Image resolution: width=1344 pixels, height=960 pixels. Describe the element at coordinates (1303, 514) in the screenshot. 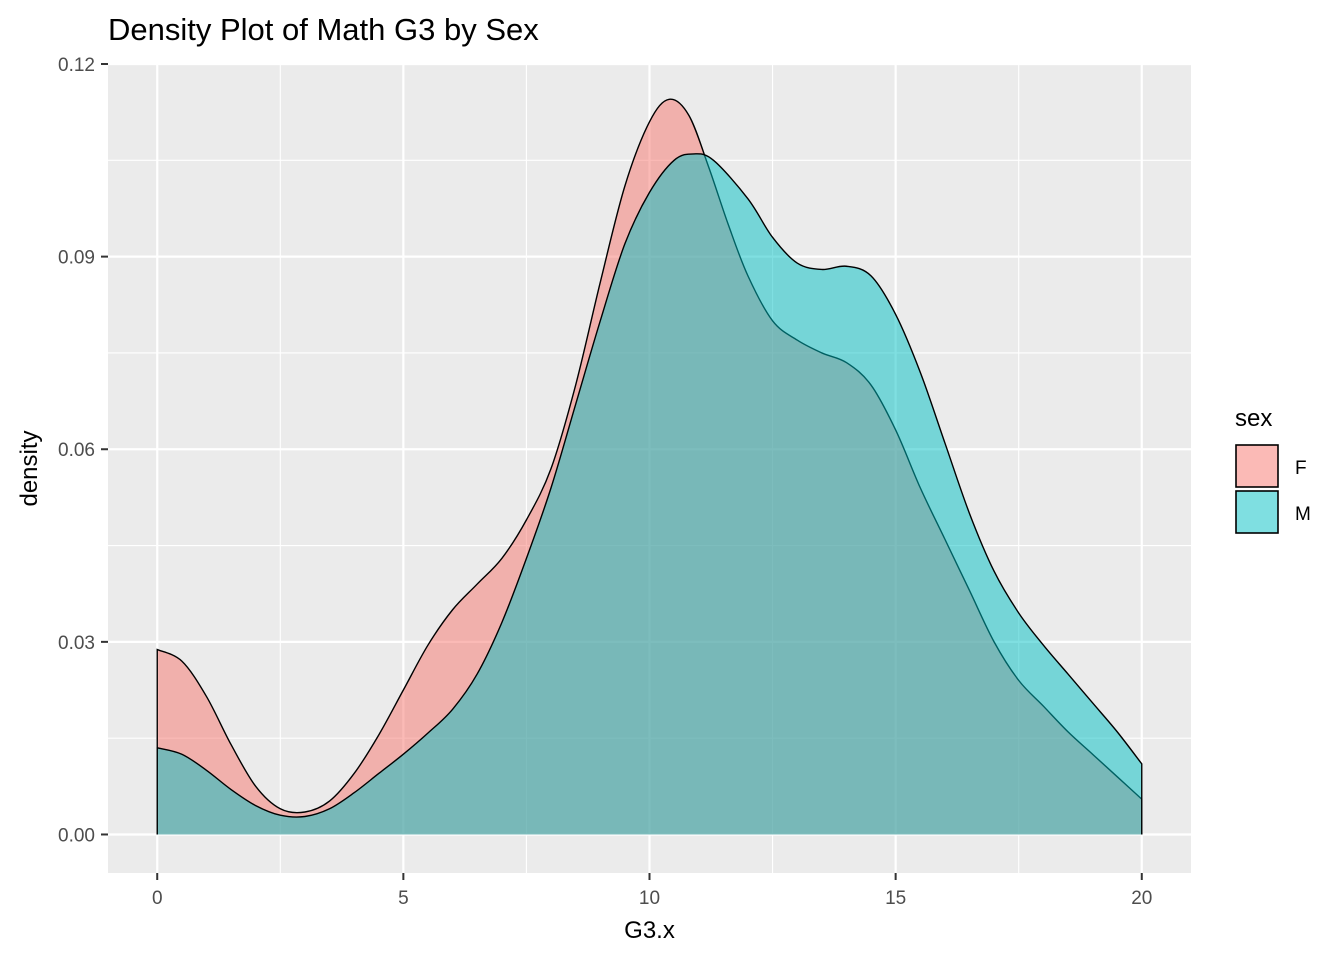

I see `legend-label-m: M` at that location.